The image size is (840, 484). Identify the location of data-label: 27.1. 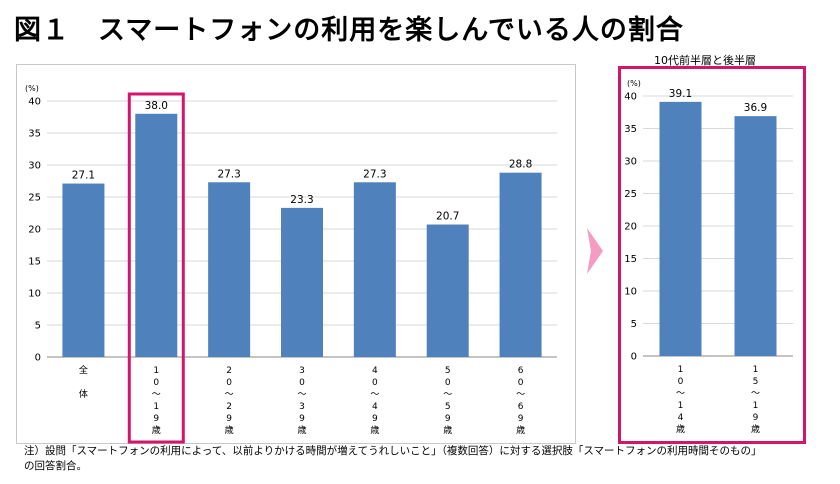
(83, 176).